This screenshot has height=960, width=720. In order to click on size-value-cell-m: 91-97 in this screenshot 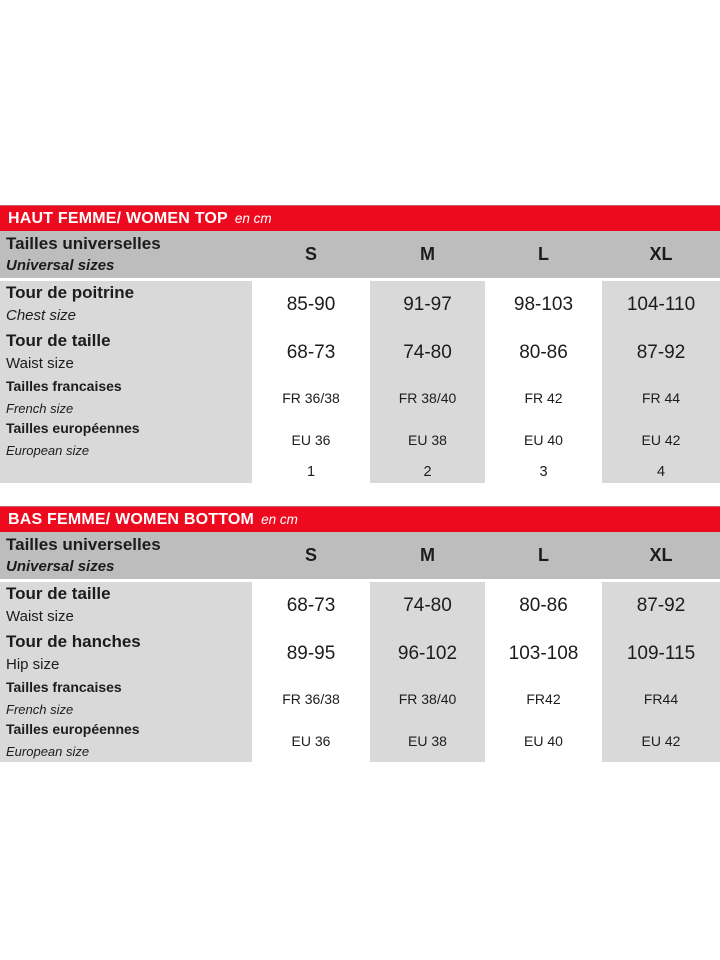, I will do `click(427, 305)`.